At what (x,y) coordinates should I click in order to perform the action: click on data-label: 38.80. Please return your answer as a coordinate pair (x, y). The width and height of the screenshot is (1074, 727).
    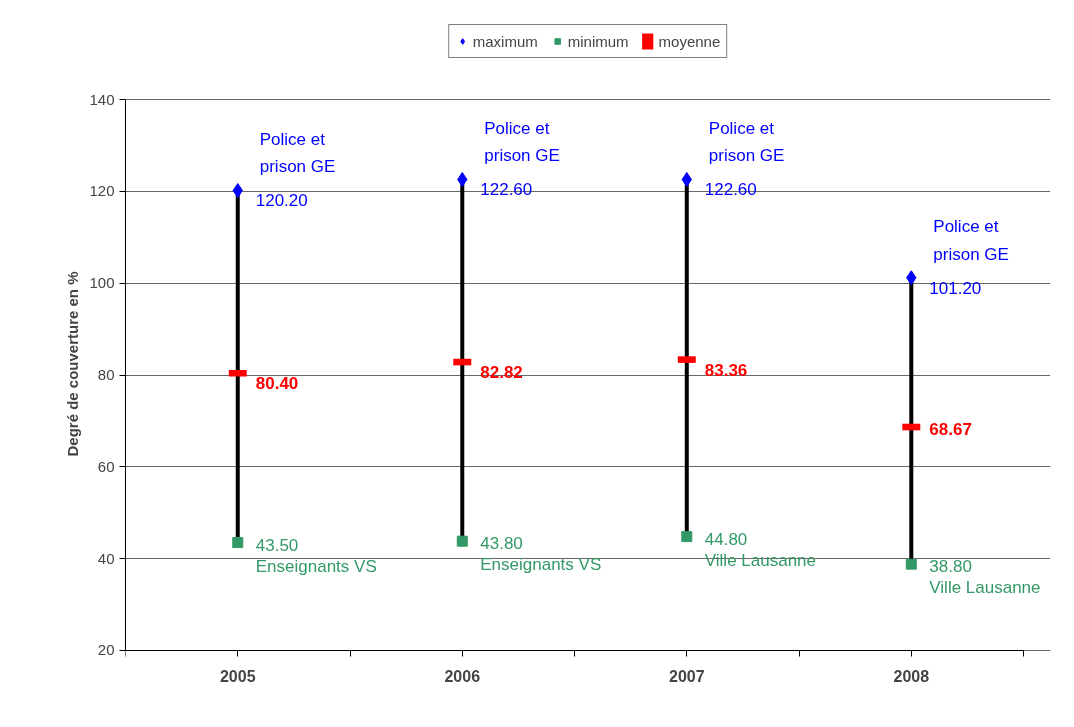
    Looking at the image, I should click on (950, 567).